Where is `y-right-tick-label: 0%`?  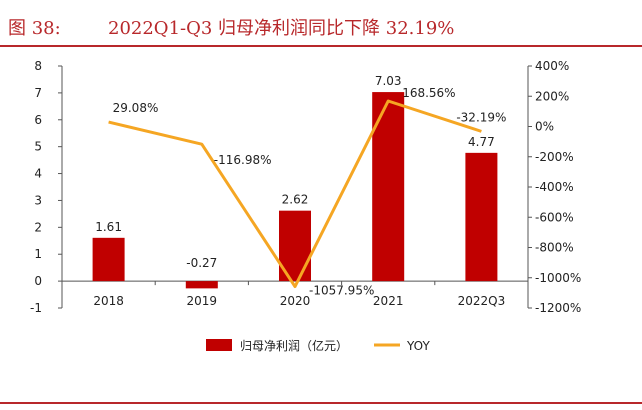 y-right-tick-label: 0% is located at coordinates (544, 127).